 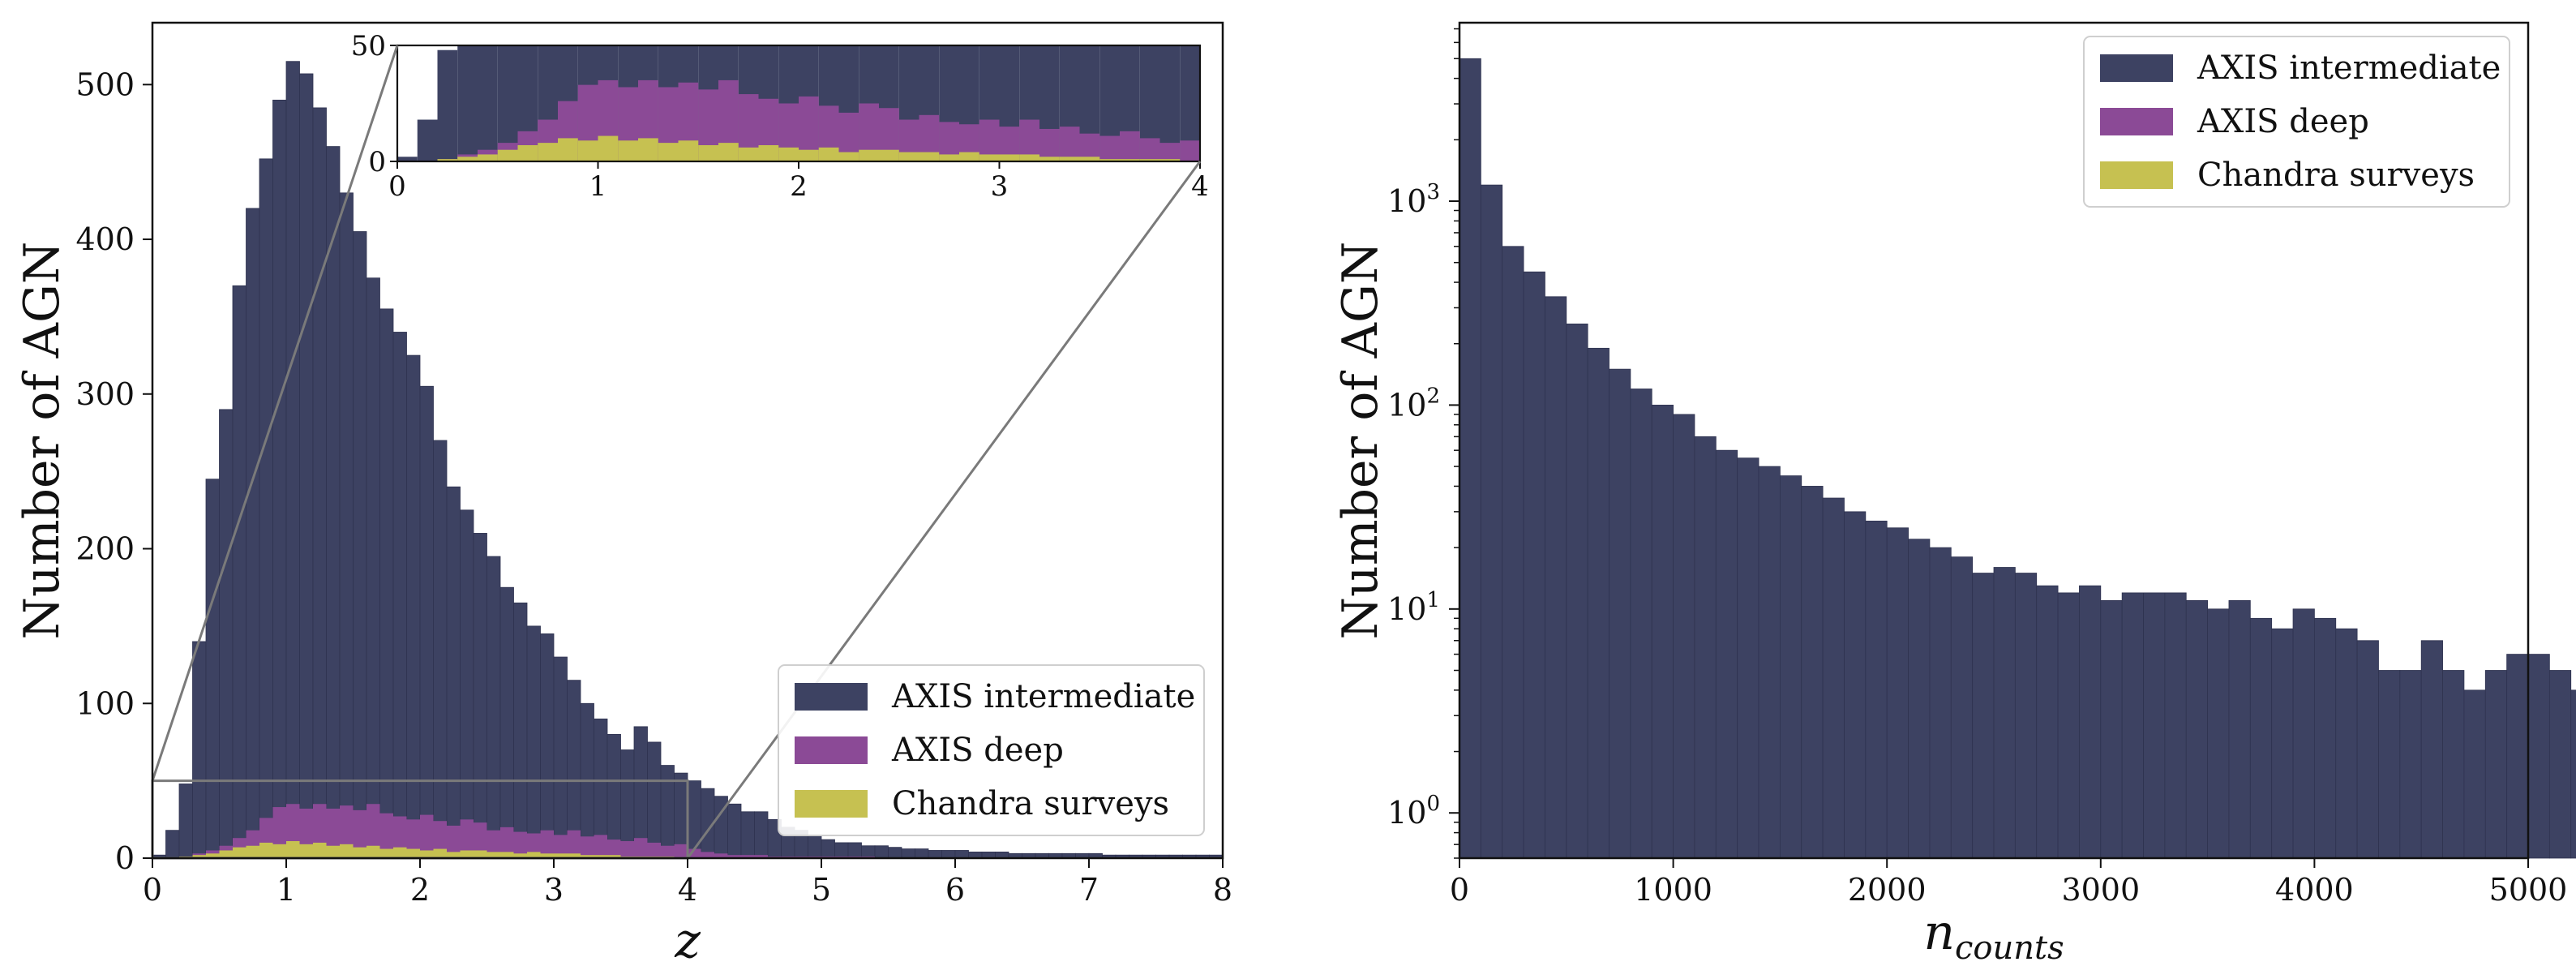 I want to click on right-x-tick-label-3: 3000, so click(x=2100, y=890).